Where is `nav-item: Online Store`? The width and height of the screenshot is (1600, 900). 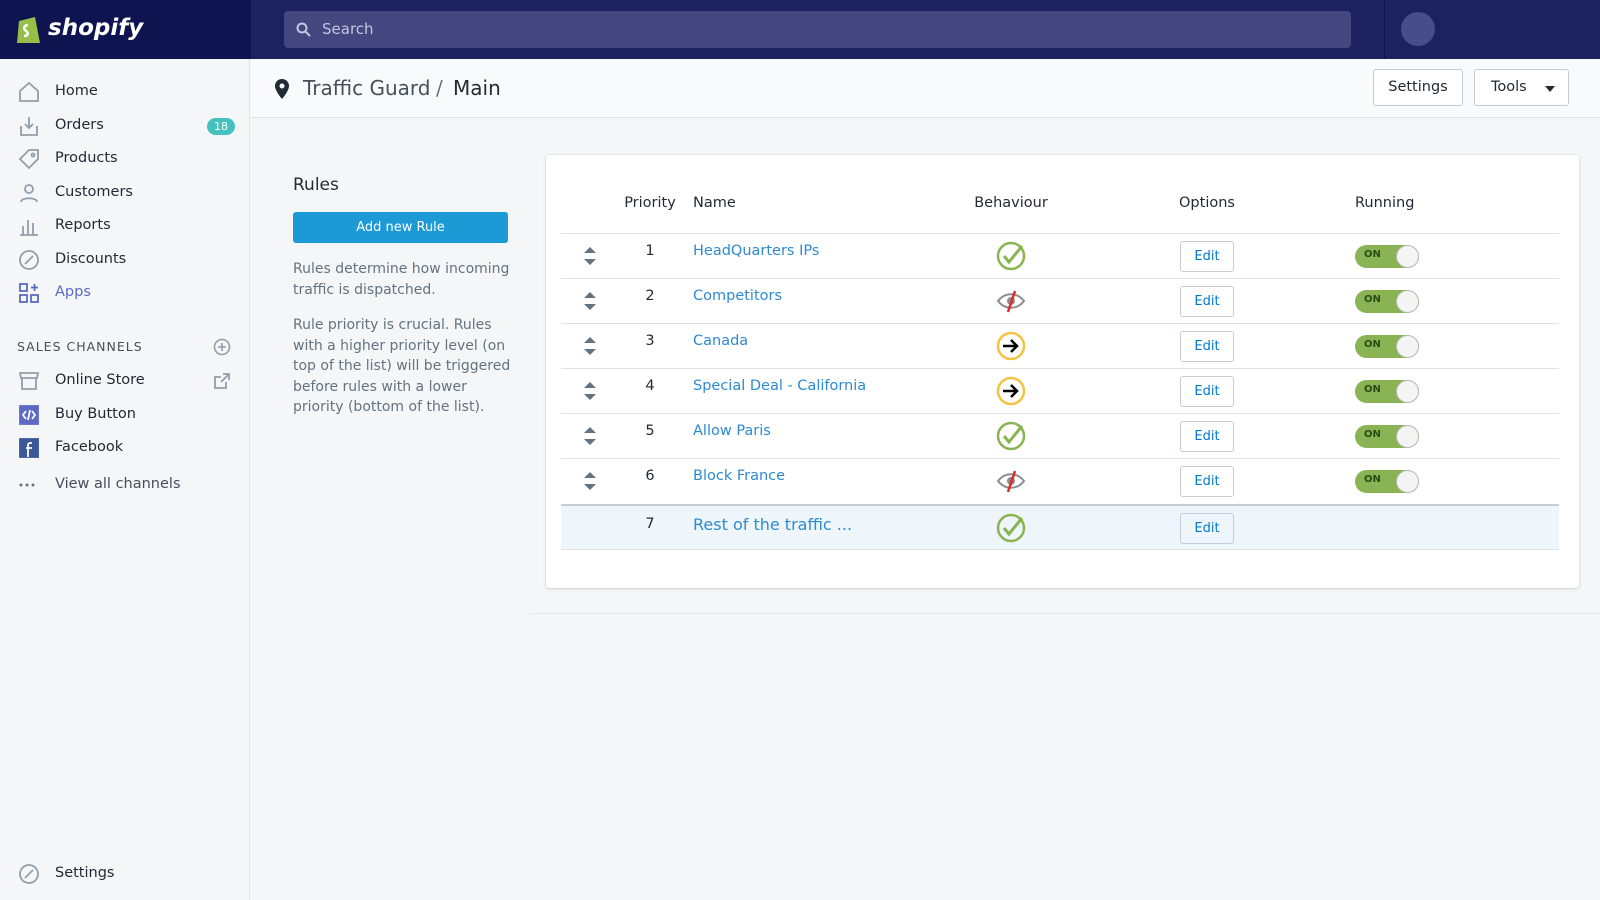 nav-item: Online Store is located at coordinates (124, 381).